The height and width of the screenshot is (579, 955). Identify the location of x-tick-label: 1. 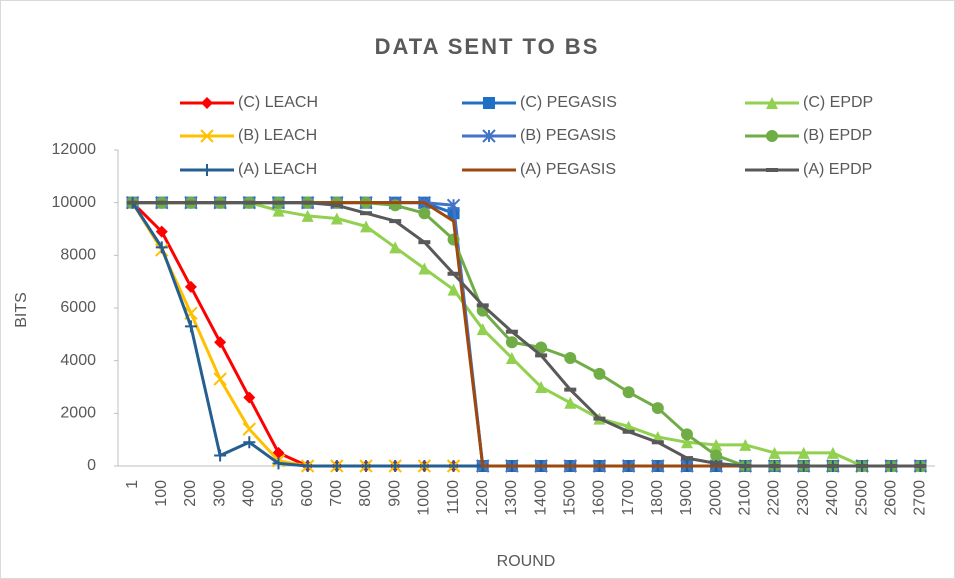
(132, 484).